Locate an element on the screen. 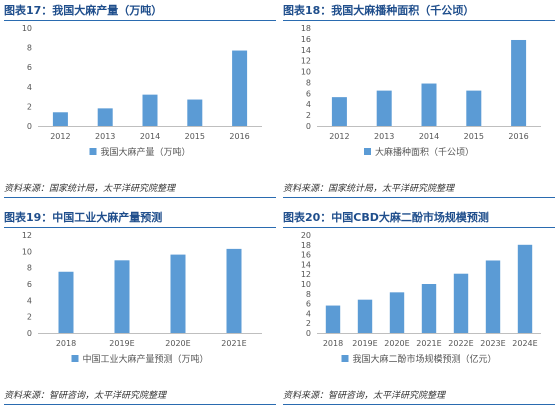 The height and width of the screenshot is (409, 558). x-tick-label: 2022E is located at coordinates (460, 343).